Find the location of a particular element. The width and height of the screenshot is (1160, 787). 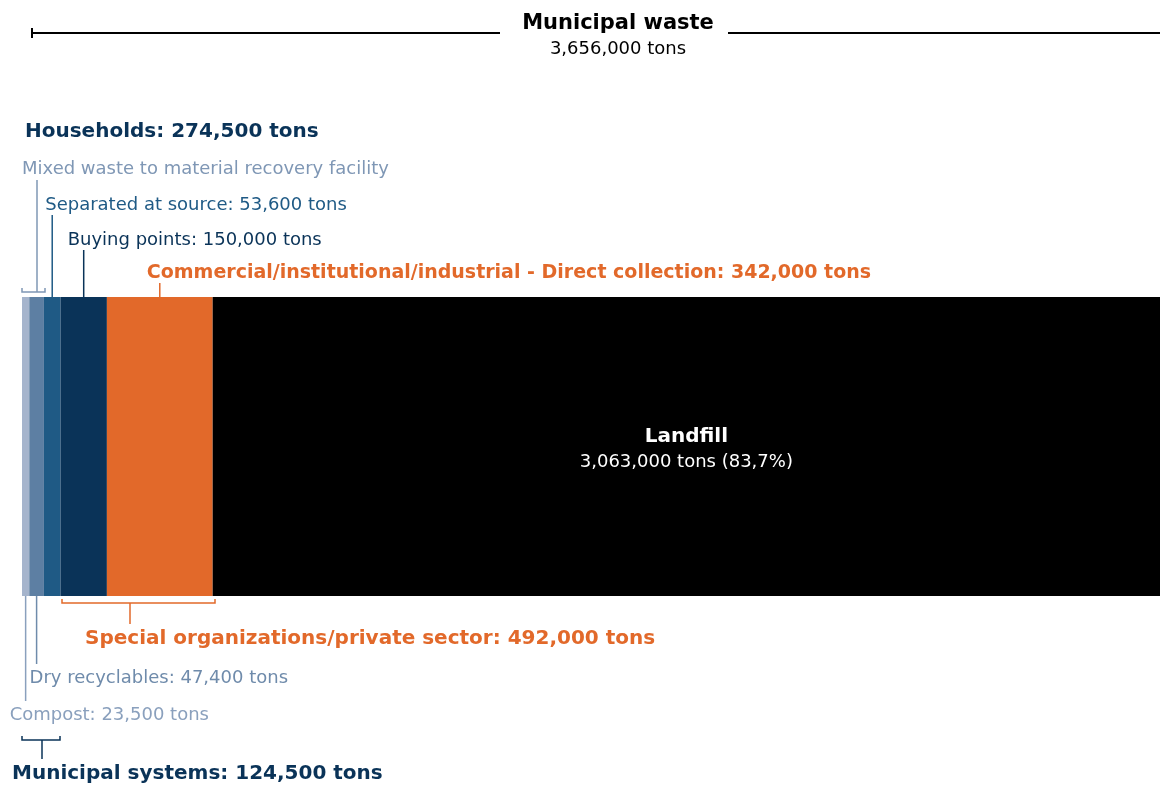

text: Households: 274,500 tons is located at coordinates (172, 130).